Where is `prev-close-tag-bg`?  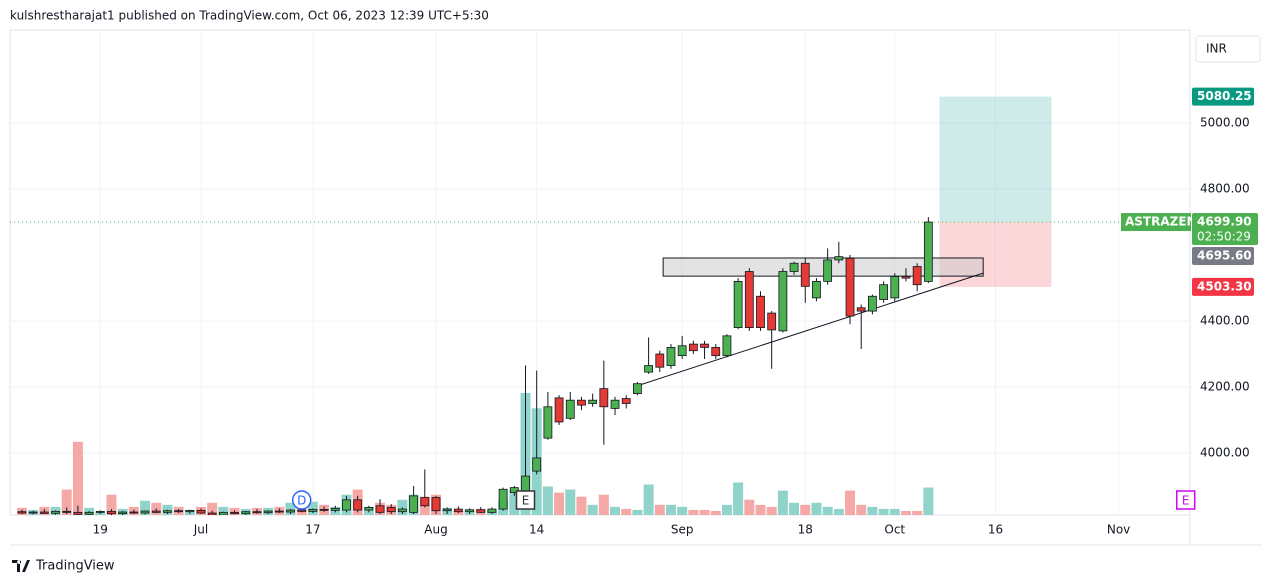
prev-close-tag-bg is located at coordinates (1223, 256).